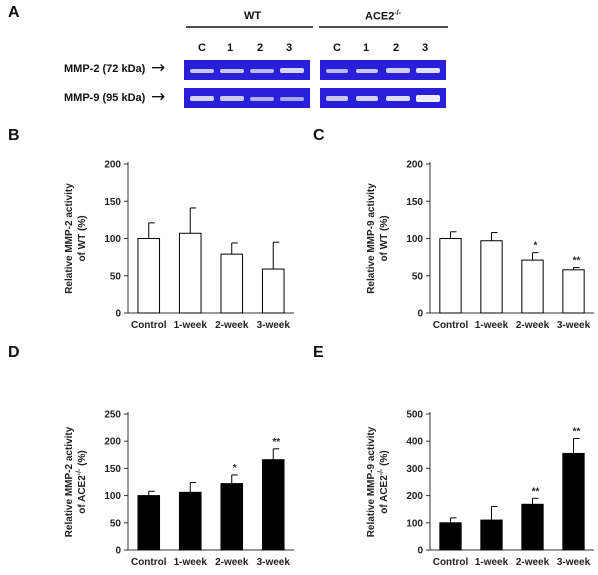  I want to click on group-line-ace2, so click(383, 27).